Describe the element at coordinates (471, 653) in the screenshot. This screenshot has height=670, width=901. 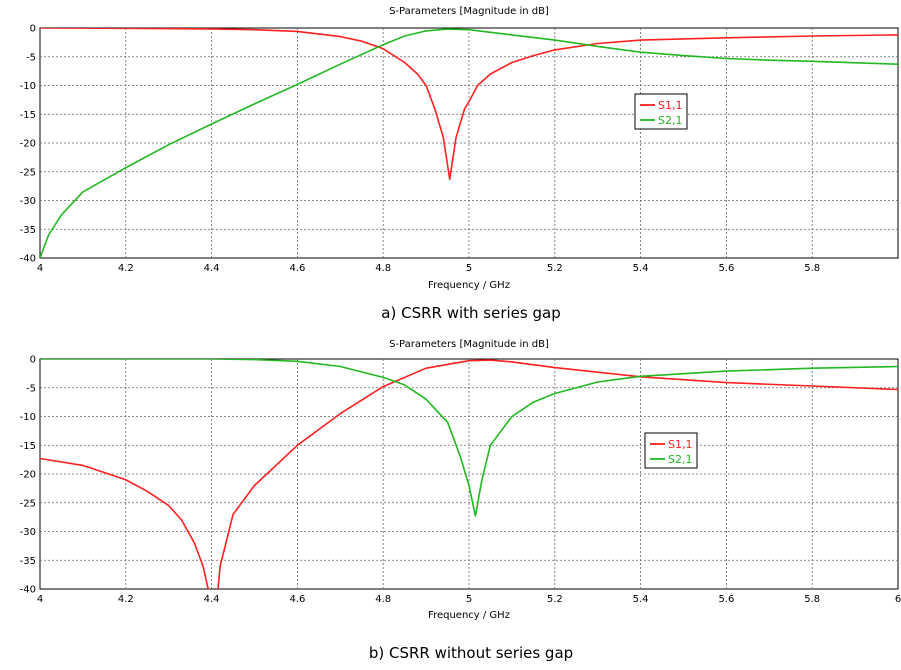
I see `figure-caption: b) CSRR without series gap` at that location.